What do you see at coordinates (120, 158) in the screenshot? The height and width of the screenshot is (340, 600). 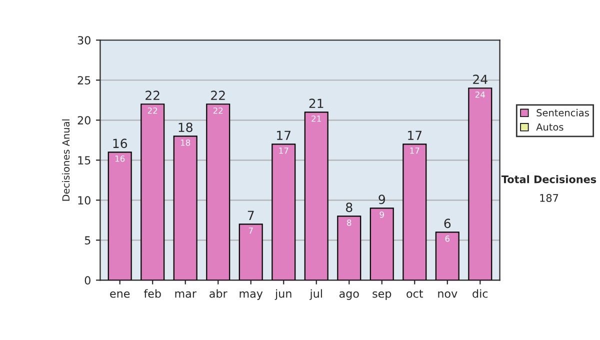 I see `data-label: 16` at bounding box center [120, 158].